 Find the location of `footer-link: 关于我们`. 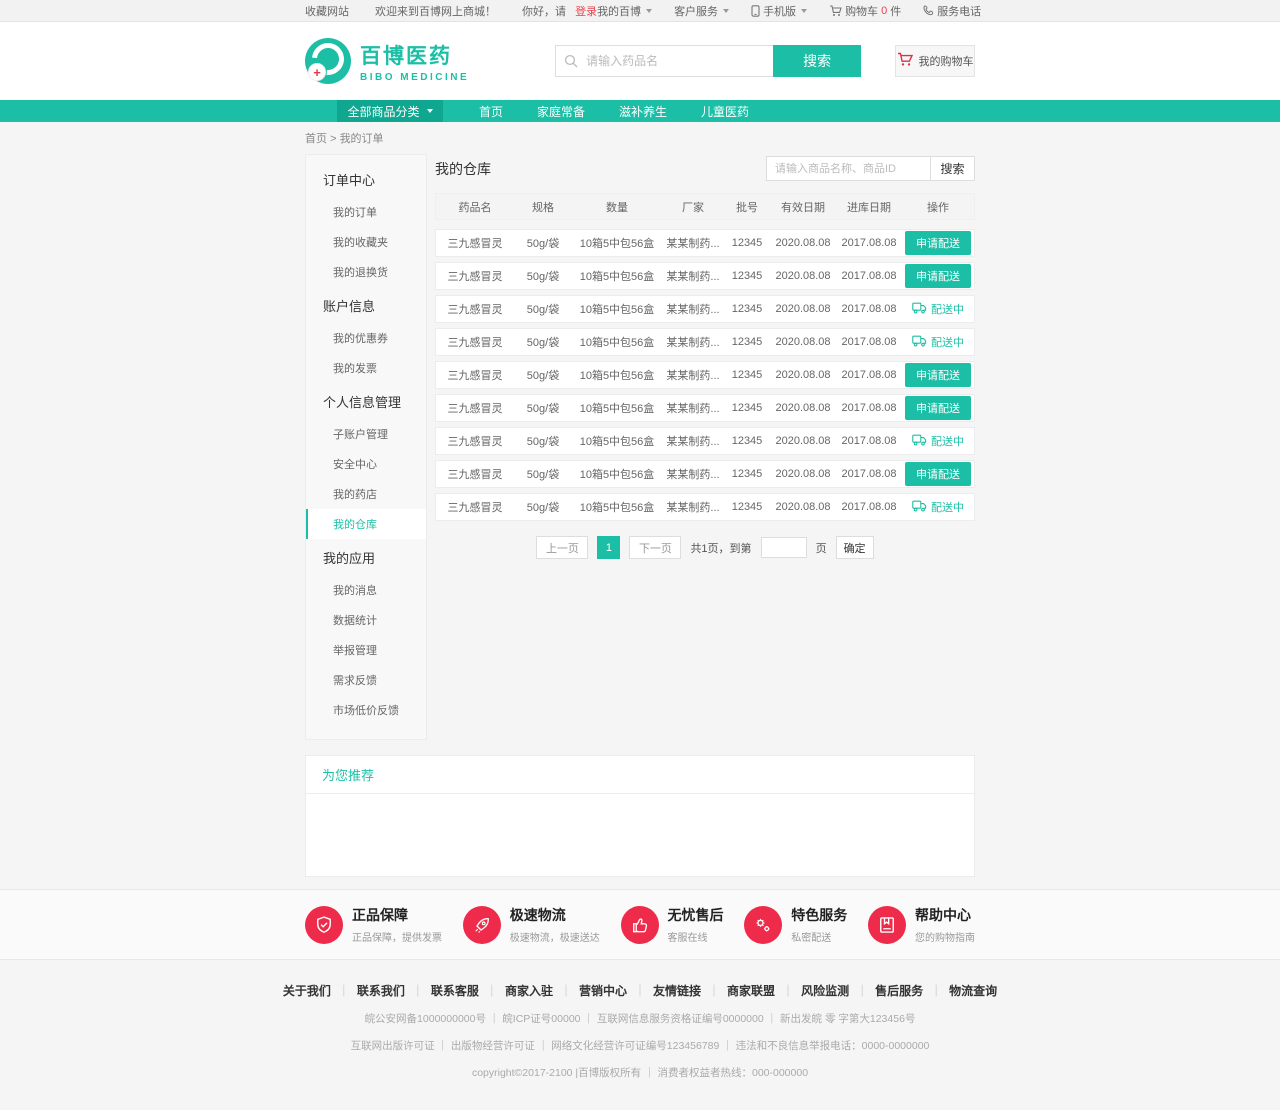

footer-link: 关于我们 is located at coordinates (306, 991).